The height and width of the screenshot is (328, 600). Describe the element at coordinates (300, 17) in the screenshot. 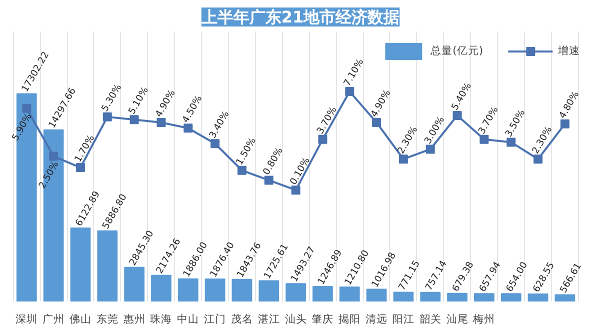

I see `chart-title: 上半年广东21地市经济数据` at that location.